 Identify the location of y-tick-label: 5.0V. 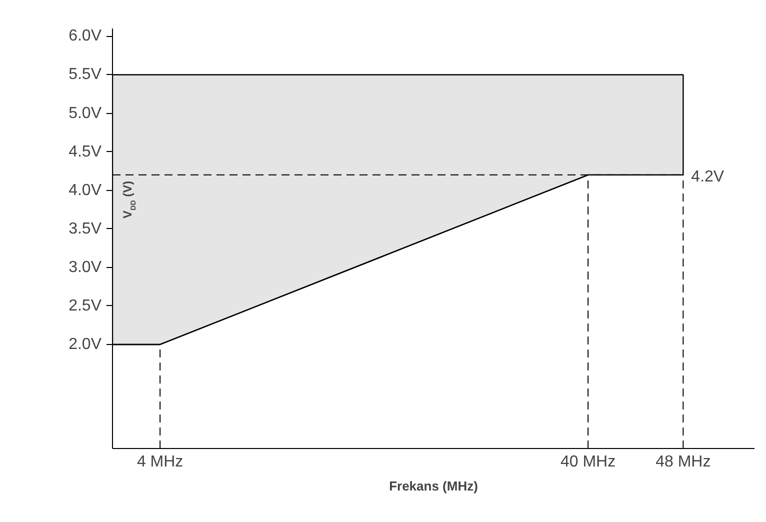
(85, 113).